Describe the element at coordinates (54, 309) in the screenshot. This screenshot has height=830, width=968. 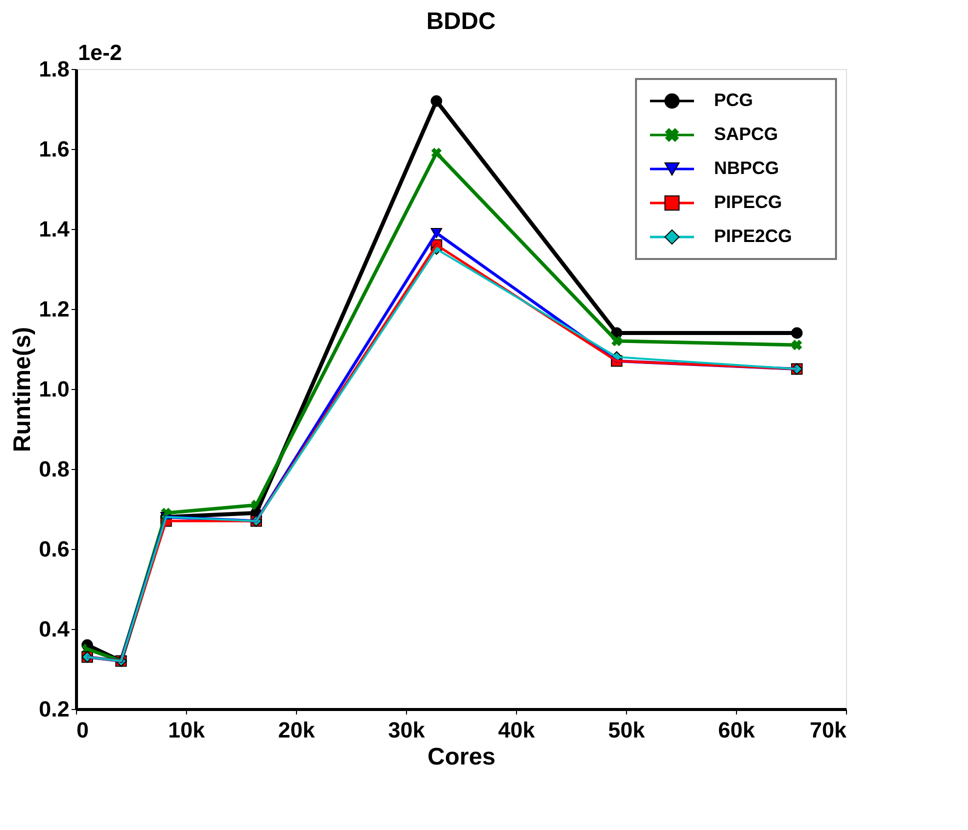
I see `y-tick-label: 1.2` at that location.